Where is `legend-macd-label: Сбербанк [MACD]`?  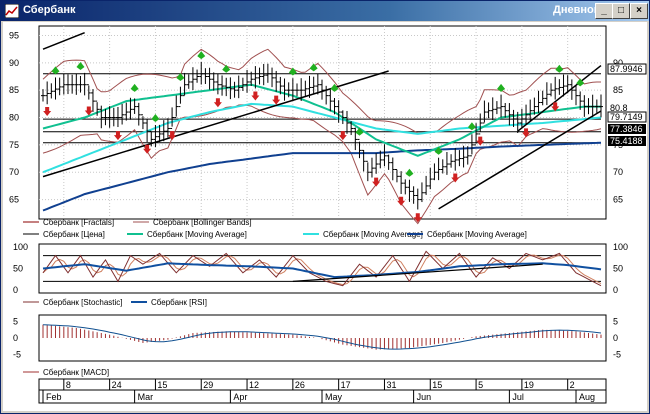
legend-macd-label: Сбербанк [MACD] is located at coordinates (76, 372).